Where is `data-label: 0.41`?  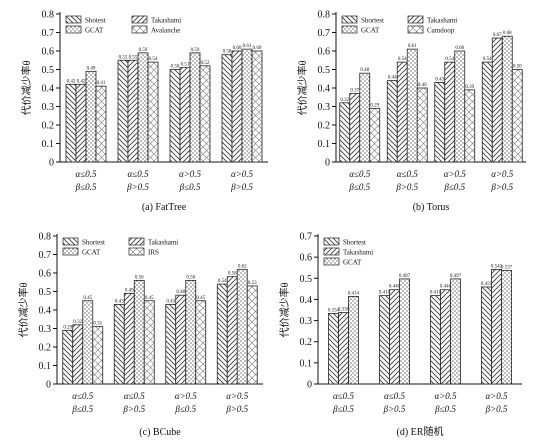 data-label: 0.41 is located at coordinates (101, 83).